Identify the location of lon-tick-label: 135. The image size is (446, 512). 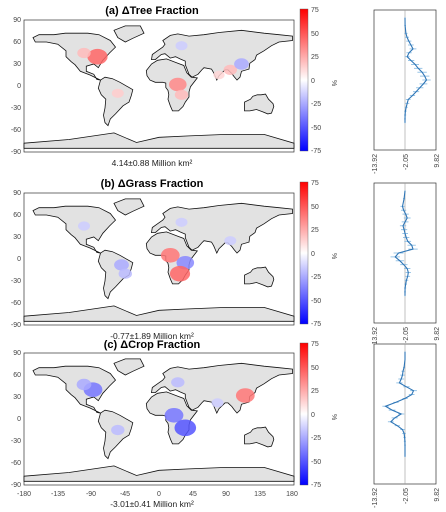
(260, 494).